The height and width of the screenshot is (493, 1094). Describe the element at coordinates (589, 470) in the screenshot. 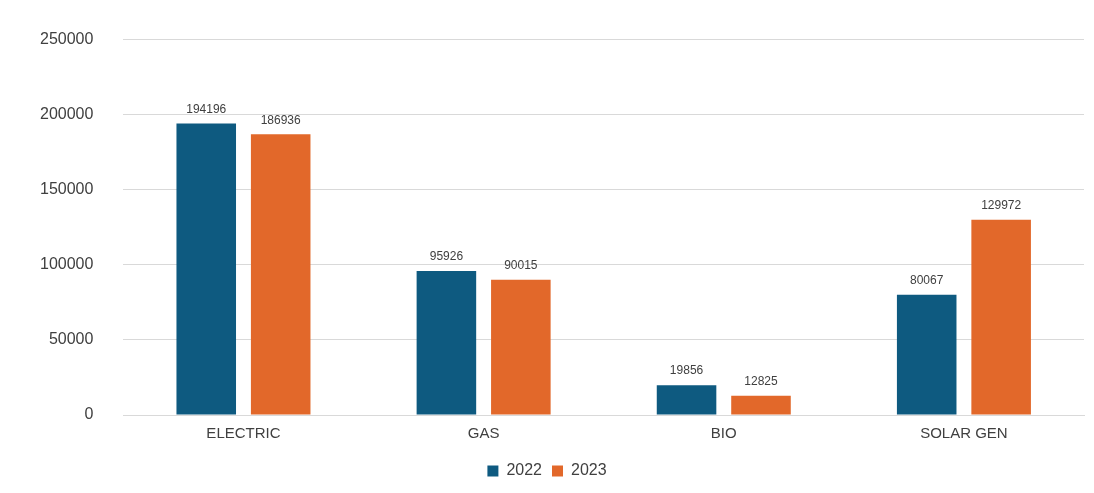

I see `legend-label: 2023` at that location.